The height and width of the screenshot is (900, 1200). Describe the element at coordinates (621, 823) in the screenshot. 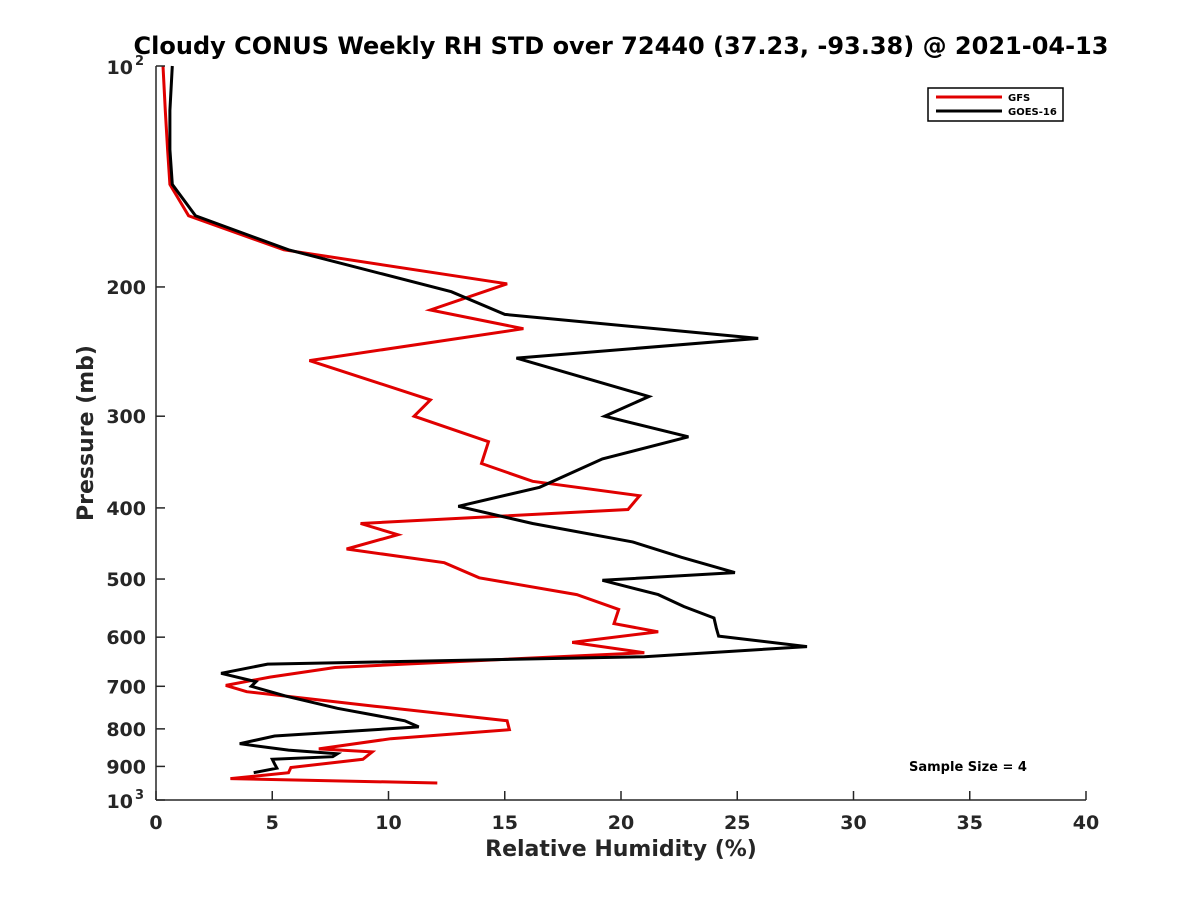

I see `x-tick-label: 20` at that location.